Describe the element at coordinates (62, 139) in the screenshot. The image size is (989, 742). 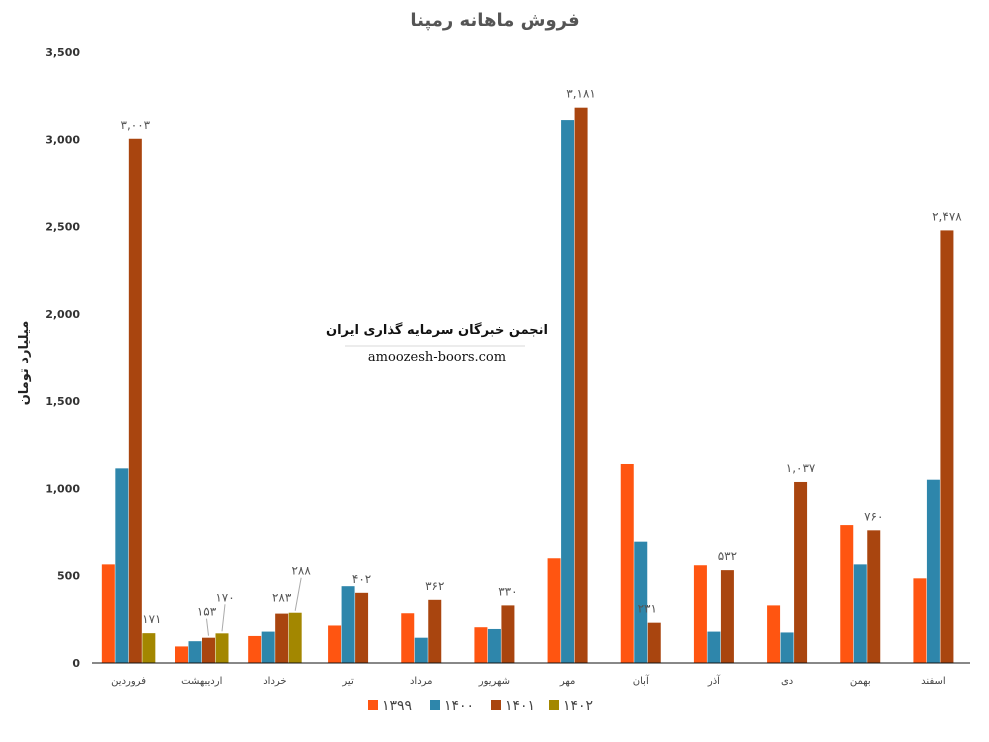
I see `y-tick-label: 3,000` at that location.